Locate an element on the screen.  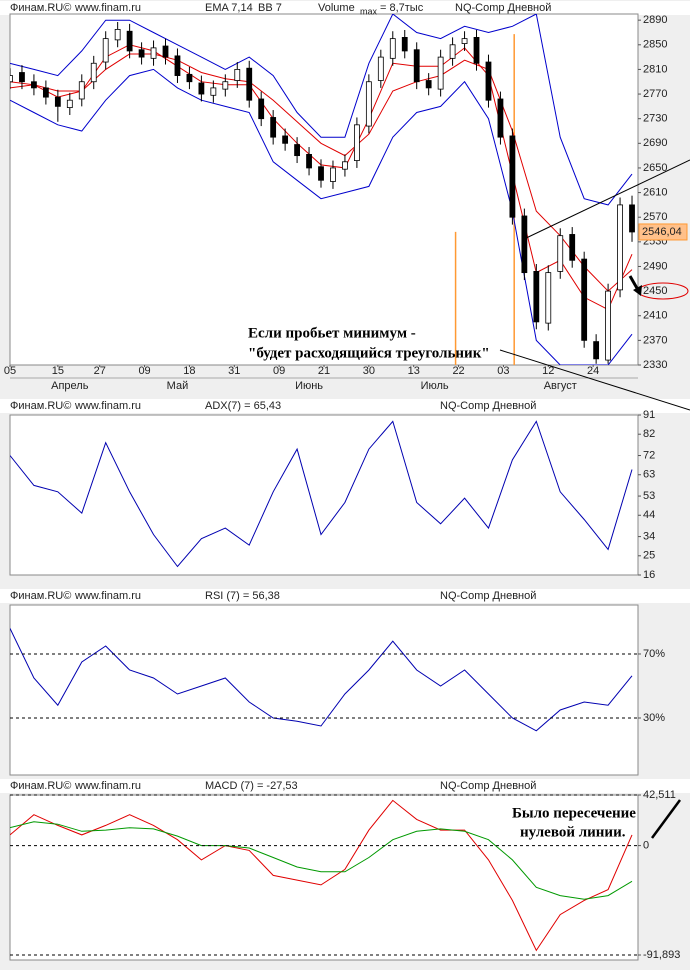
indicator-title: MACD (7) = -27,53 is located at coordinates (251, 786).